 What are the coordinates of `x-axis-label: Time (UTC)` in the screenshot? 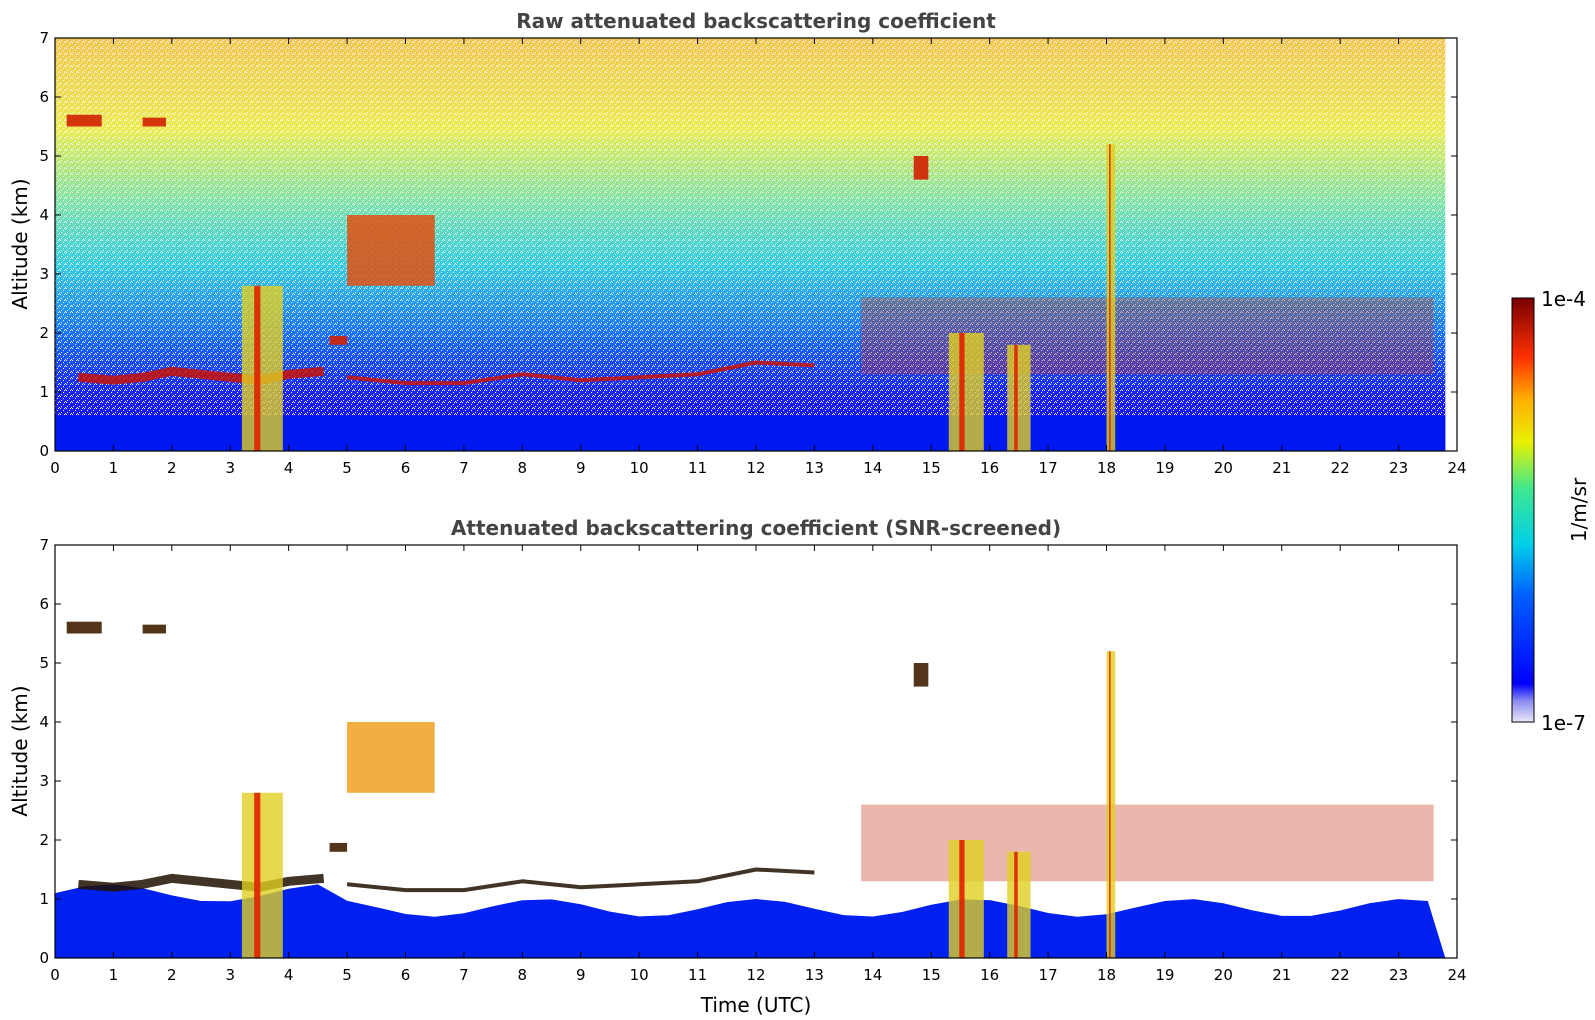 It's located at (756, 1005).